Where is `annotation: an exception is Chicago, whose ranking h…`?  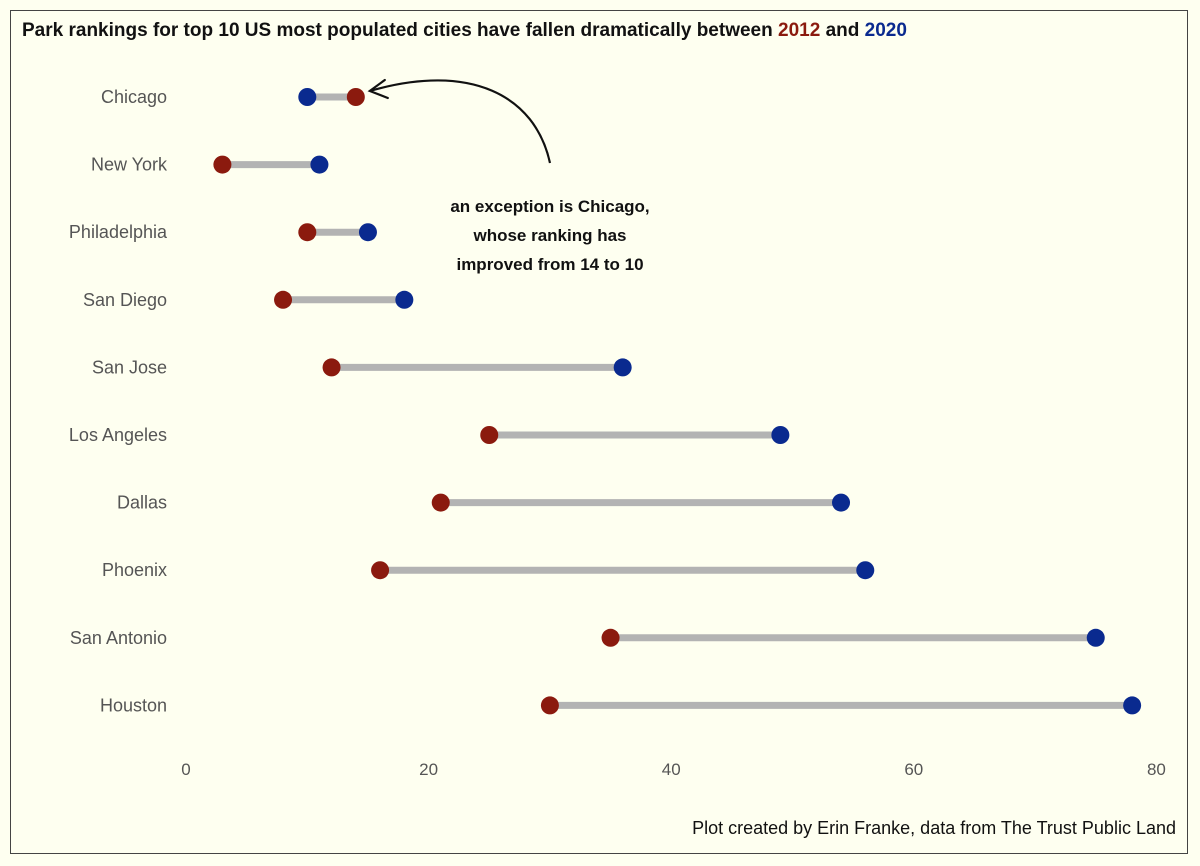
annotation: an exception is Chicago, whose ranking h… is located at coordinates (550, 235).